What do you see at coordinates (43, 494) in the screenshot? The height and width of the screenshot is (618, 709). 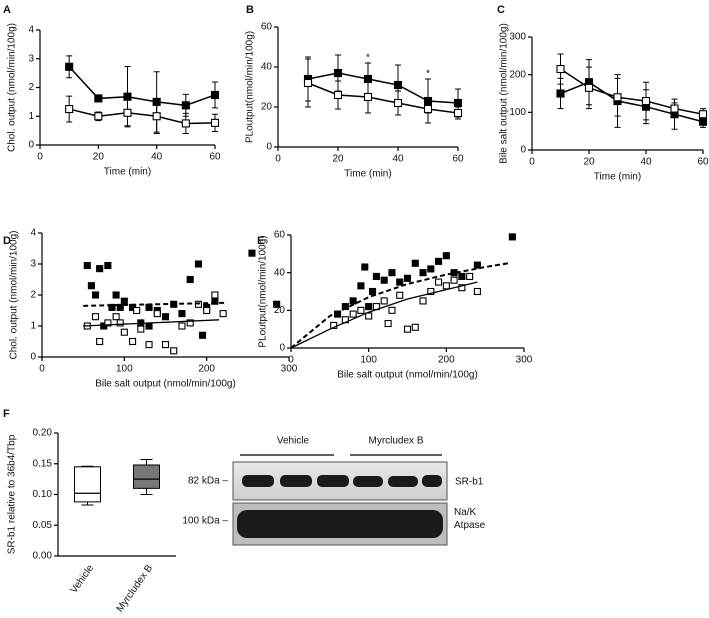 I see `y-tick-label: 0.10` at bounding box center [43, 494].